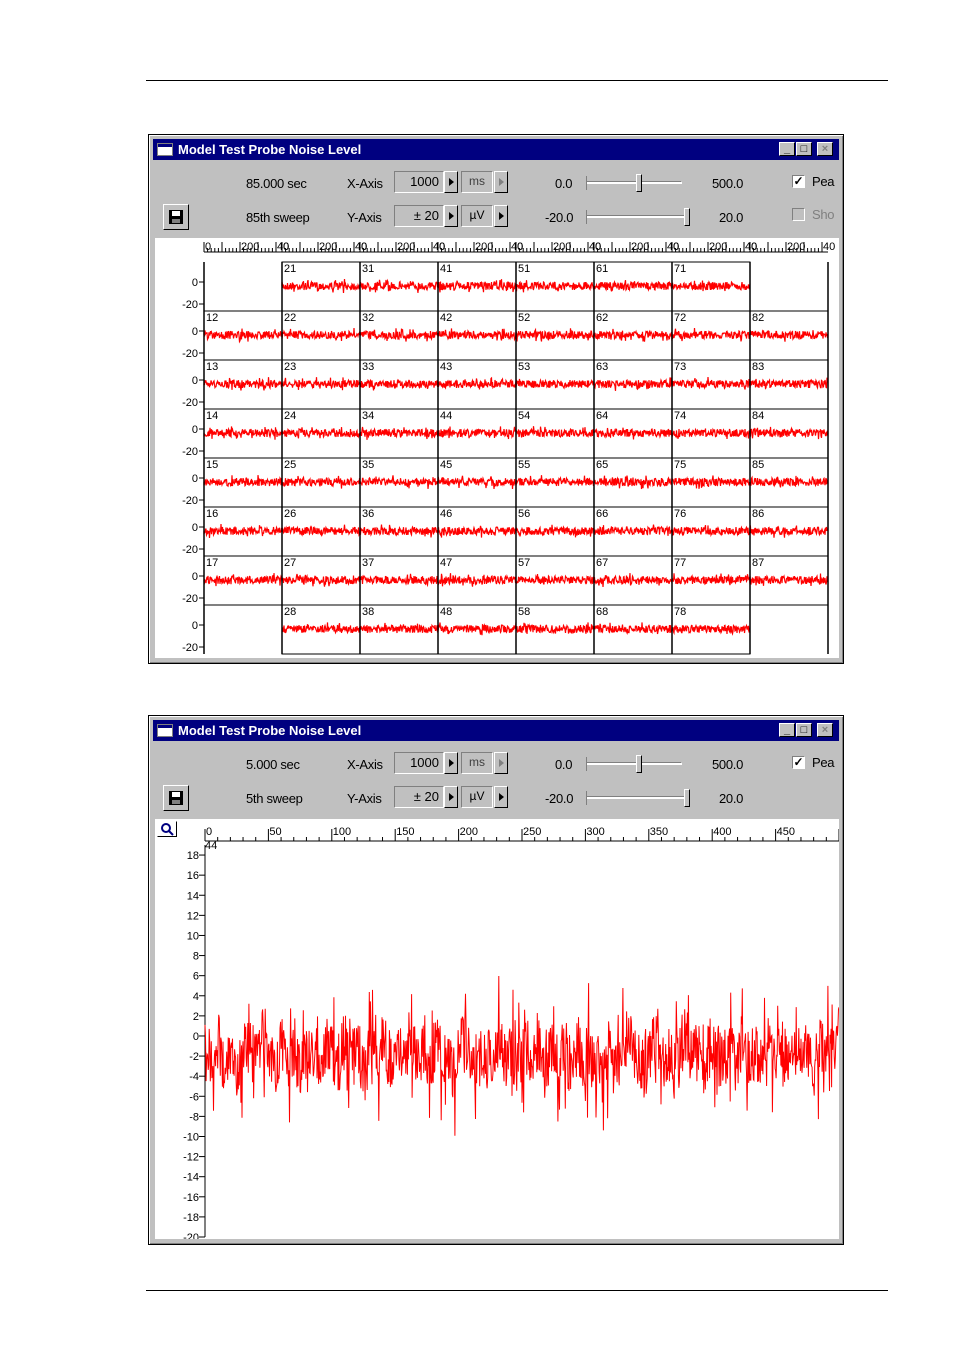 The width and height of the screenshot is (954, 1350). I want to click on show-checkbox, so click(798, 214).